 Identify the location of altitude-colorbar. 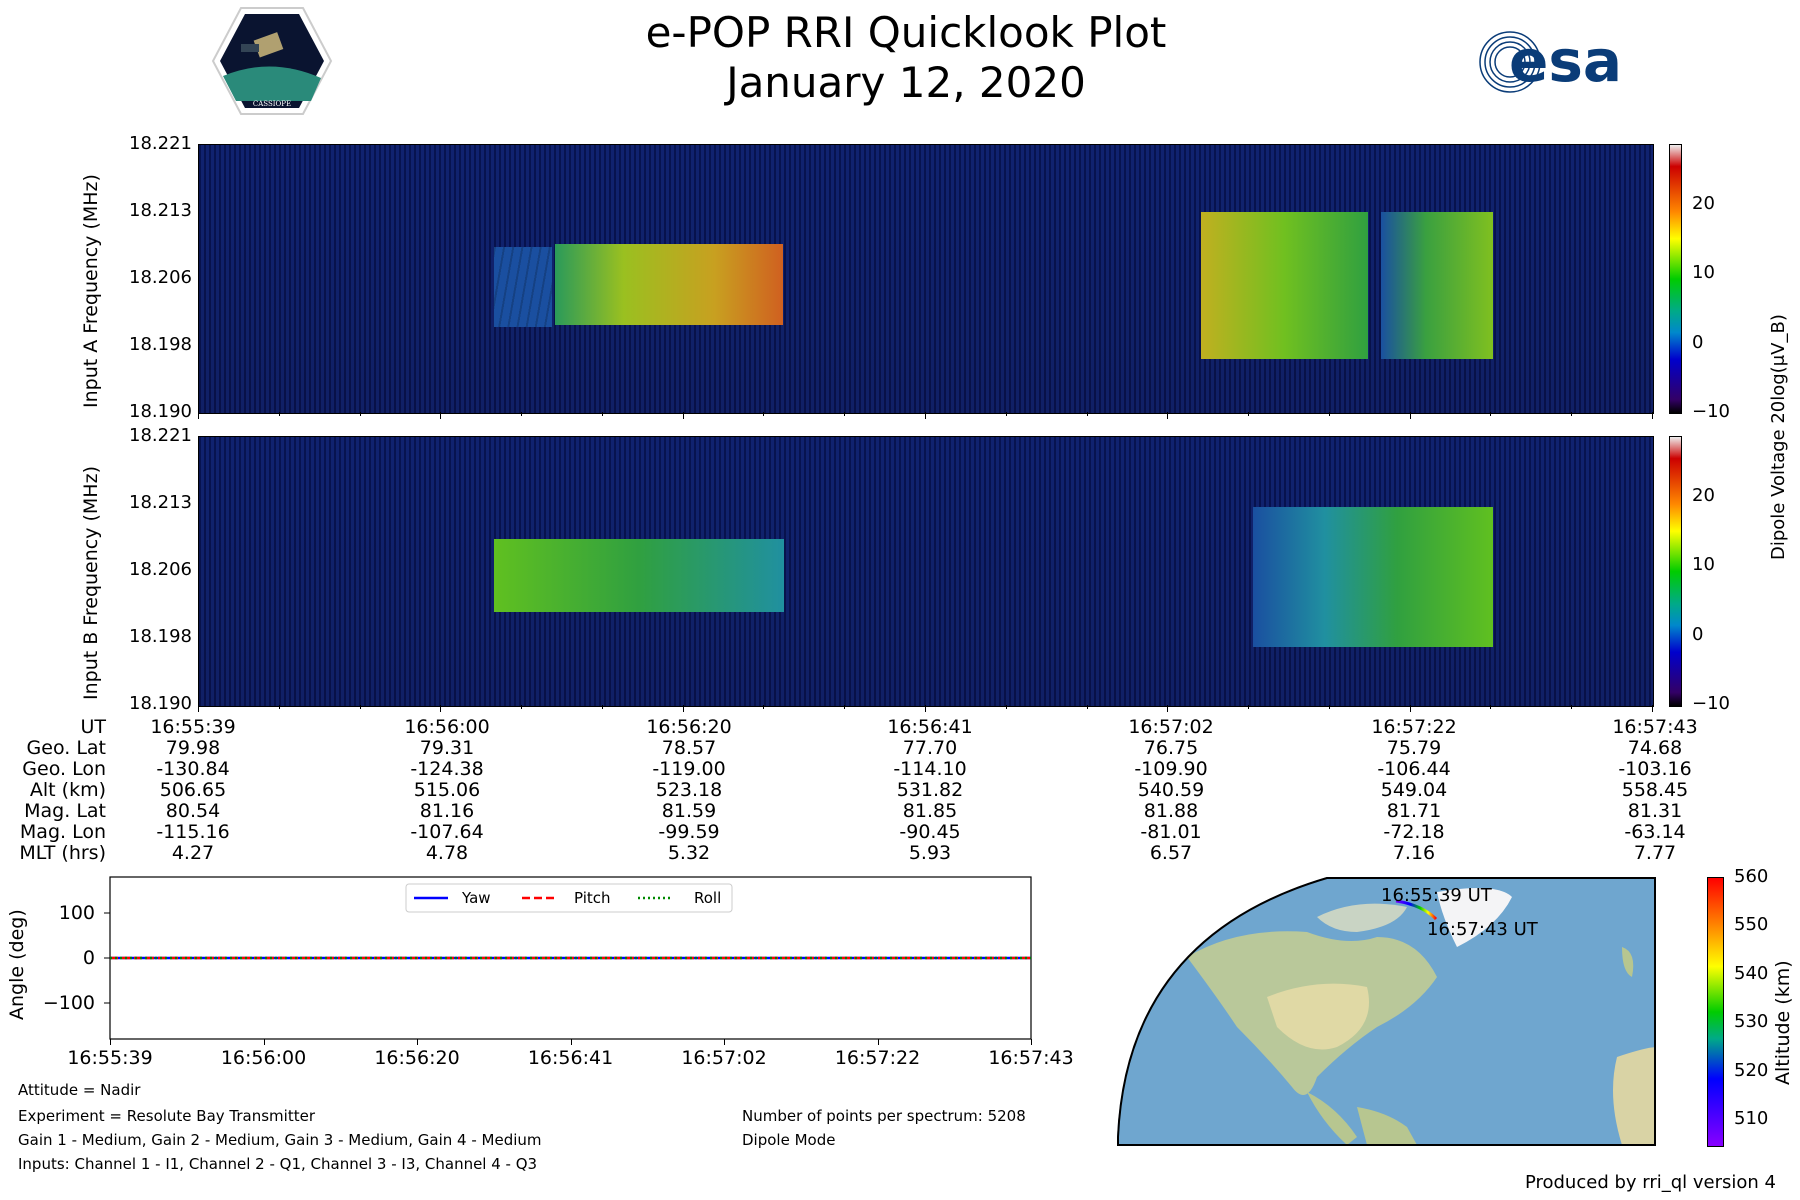
(1715, 1012).